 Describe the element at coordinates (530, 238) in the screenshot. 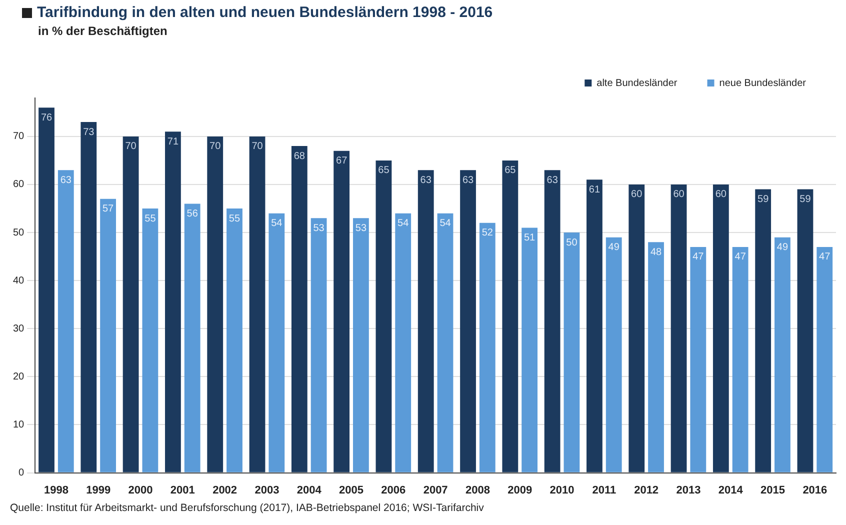

I see `data-label: 51` at that location.